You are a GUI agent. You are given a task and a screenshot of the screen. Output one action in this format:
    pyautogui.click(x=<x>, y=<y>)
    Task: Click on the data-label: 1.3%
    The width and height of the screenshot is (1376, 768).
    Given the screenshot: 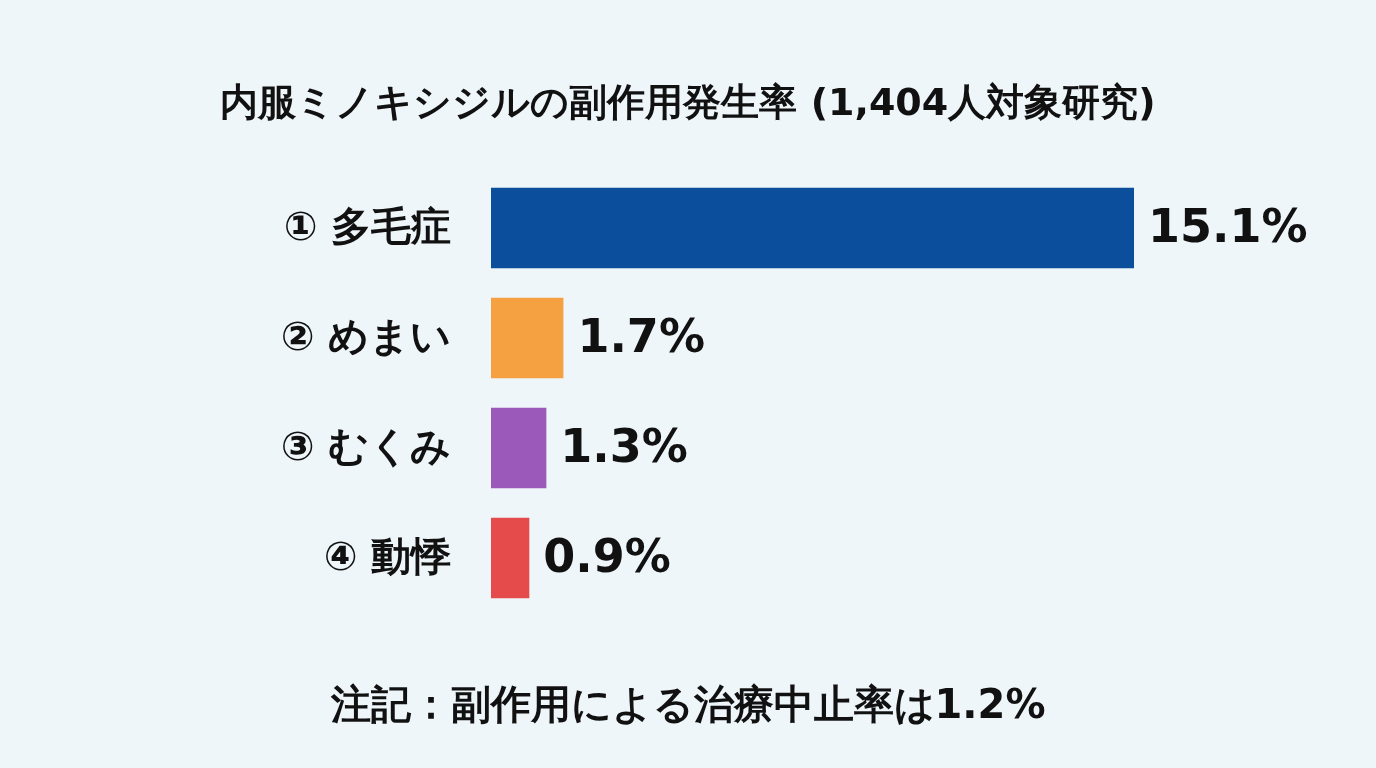 What is the action you would take?
    pyautogui.click(x=624, y=446)
    